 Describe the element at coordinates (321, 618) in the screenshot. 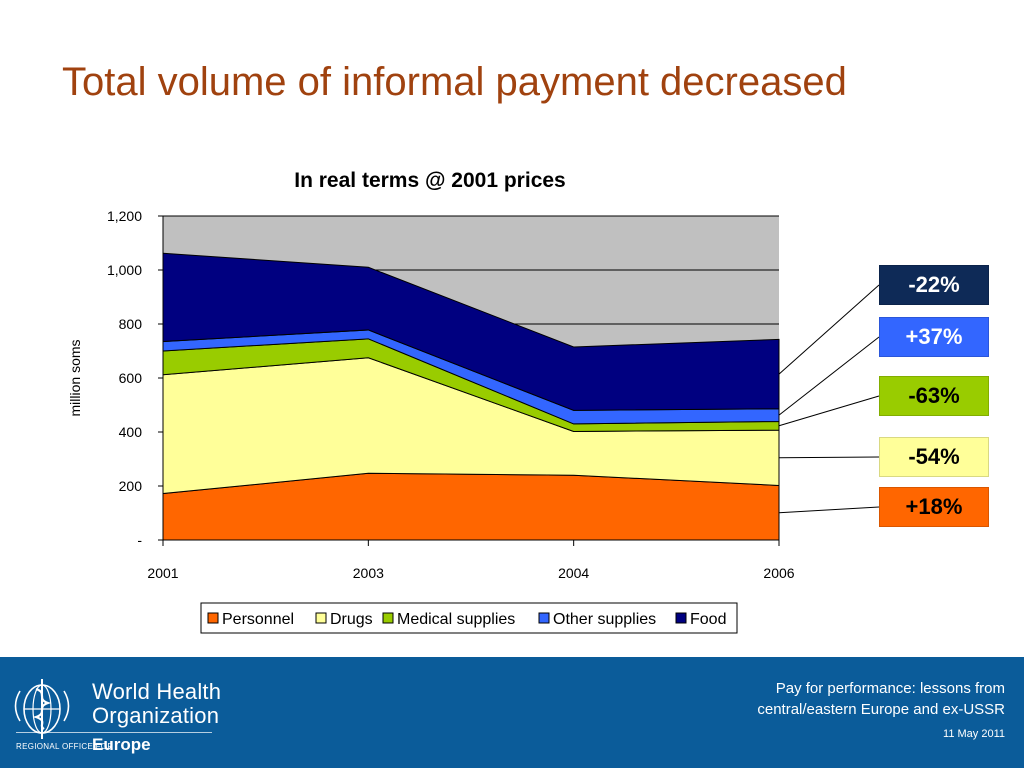

I see `legend-swatch-drugs` at that location.